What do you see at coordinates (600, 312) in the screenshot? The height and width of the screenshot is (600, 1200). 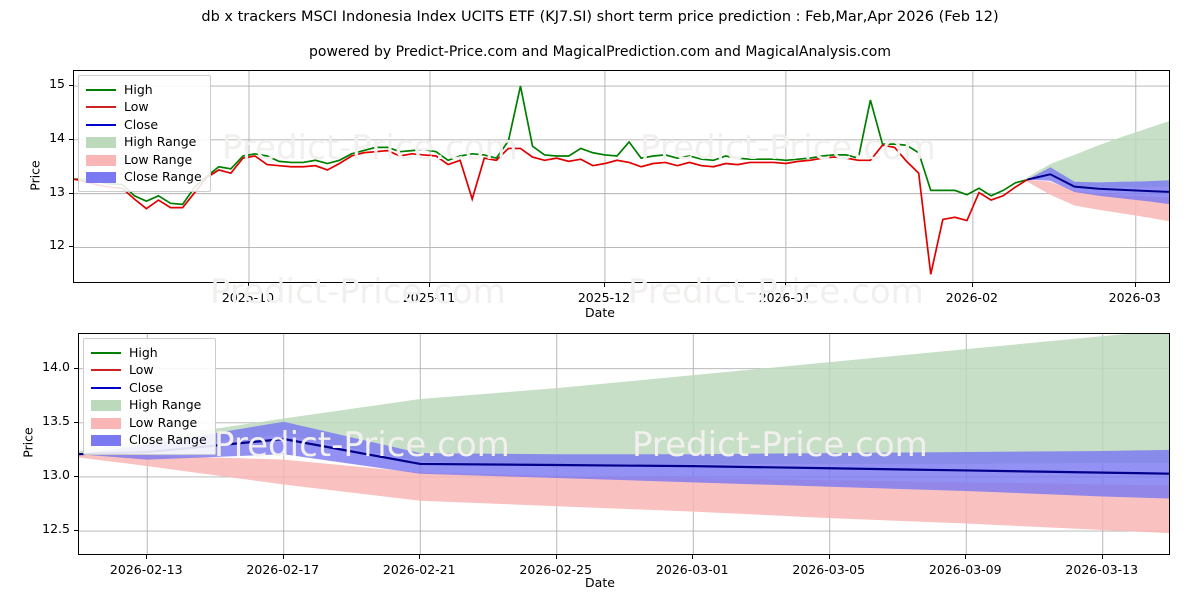 I see `top-x-axis-label: Date` at bounding box center [600, 312].